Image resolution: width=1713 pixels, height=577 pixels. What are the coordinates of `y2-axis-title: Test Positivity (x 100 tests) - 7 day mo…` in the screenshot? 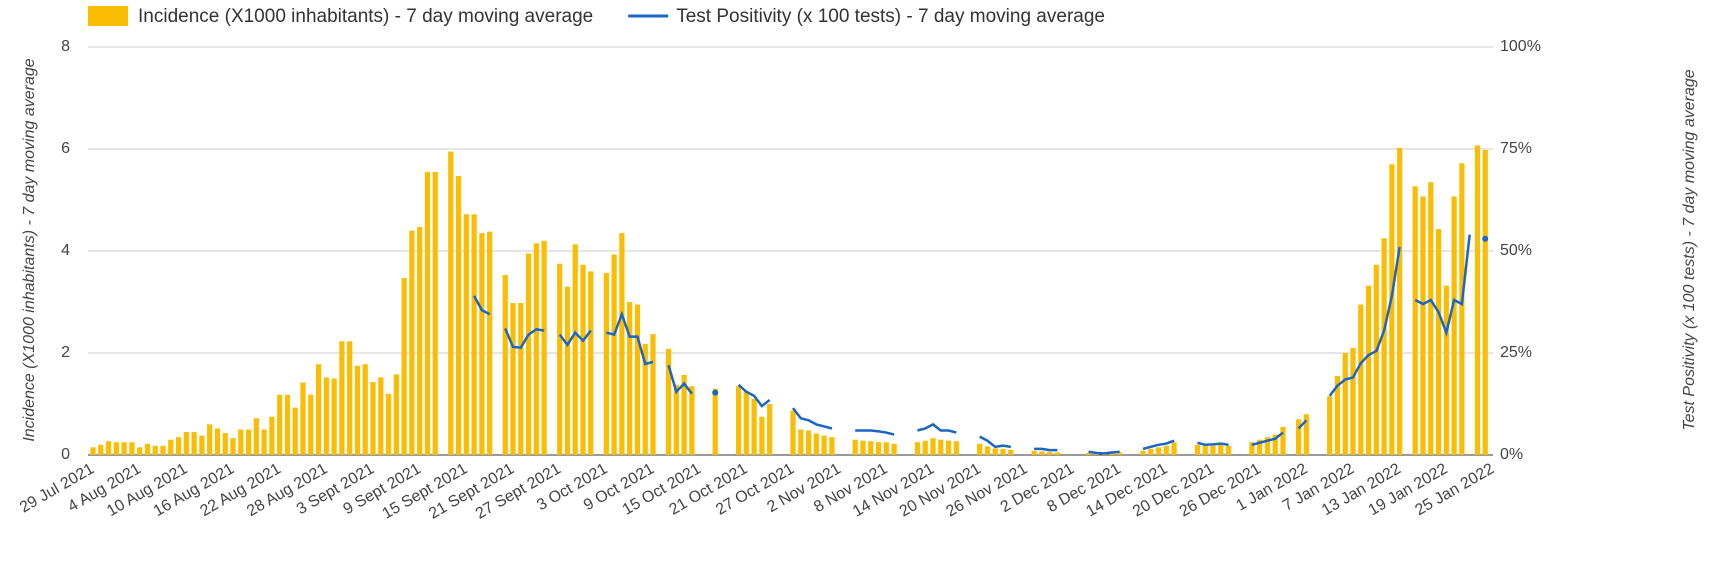 It's located at (1689, 249).